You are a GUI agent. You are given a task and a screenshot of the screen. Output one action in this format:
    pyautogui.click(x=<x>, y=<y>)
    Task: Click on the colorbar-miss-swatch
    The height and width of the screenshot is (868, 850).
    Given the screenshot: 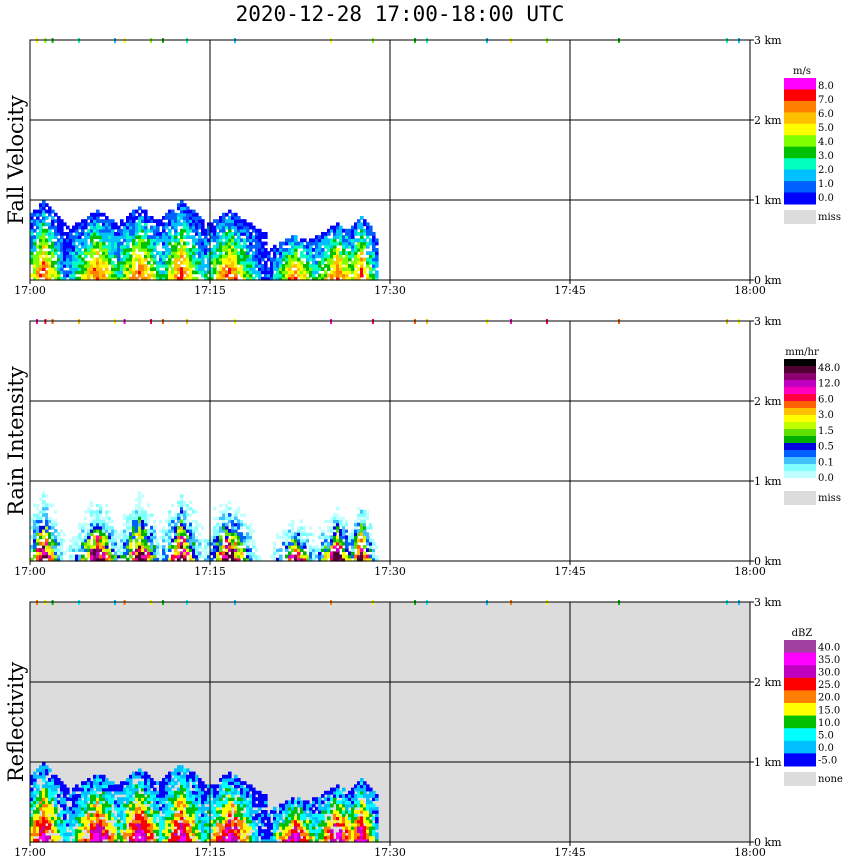 What is the action you would take?
    pyautogui.click(x=800, y=498)
    